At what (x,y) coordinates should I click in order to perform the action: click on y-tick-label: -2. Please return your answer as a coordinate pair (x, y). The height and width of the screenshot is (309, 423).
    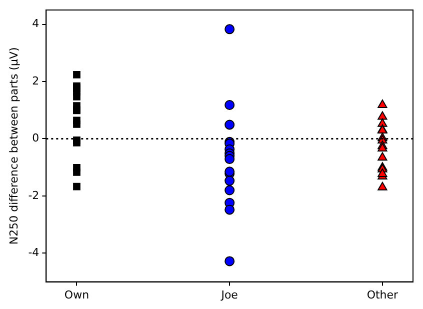
    Looking at the image, I should click on (34, 195).